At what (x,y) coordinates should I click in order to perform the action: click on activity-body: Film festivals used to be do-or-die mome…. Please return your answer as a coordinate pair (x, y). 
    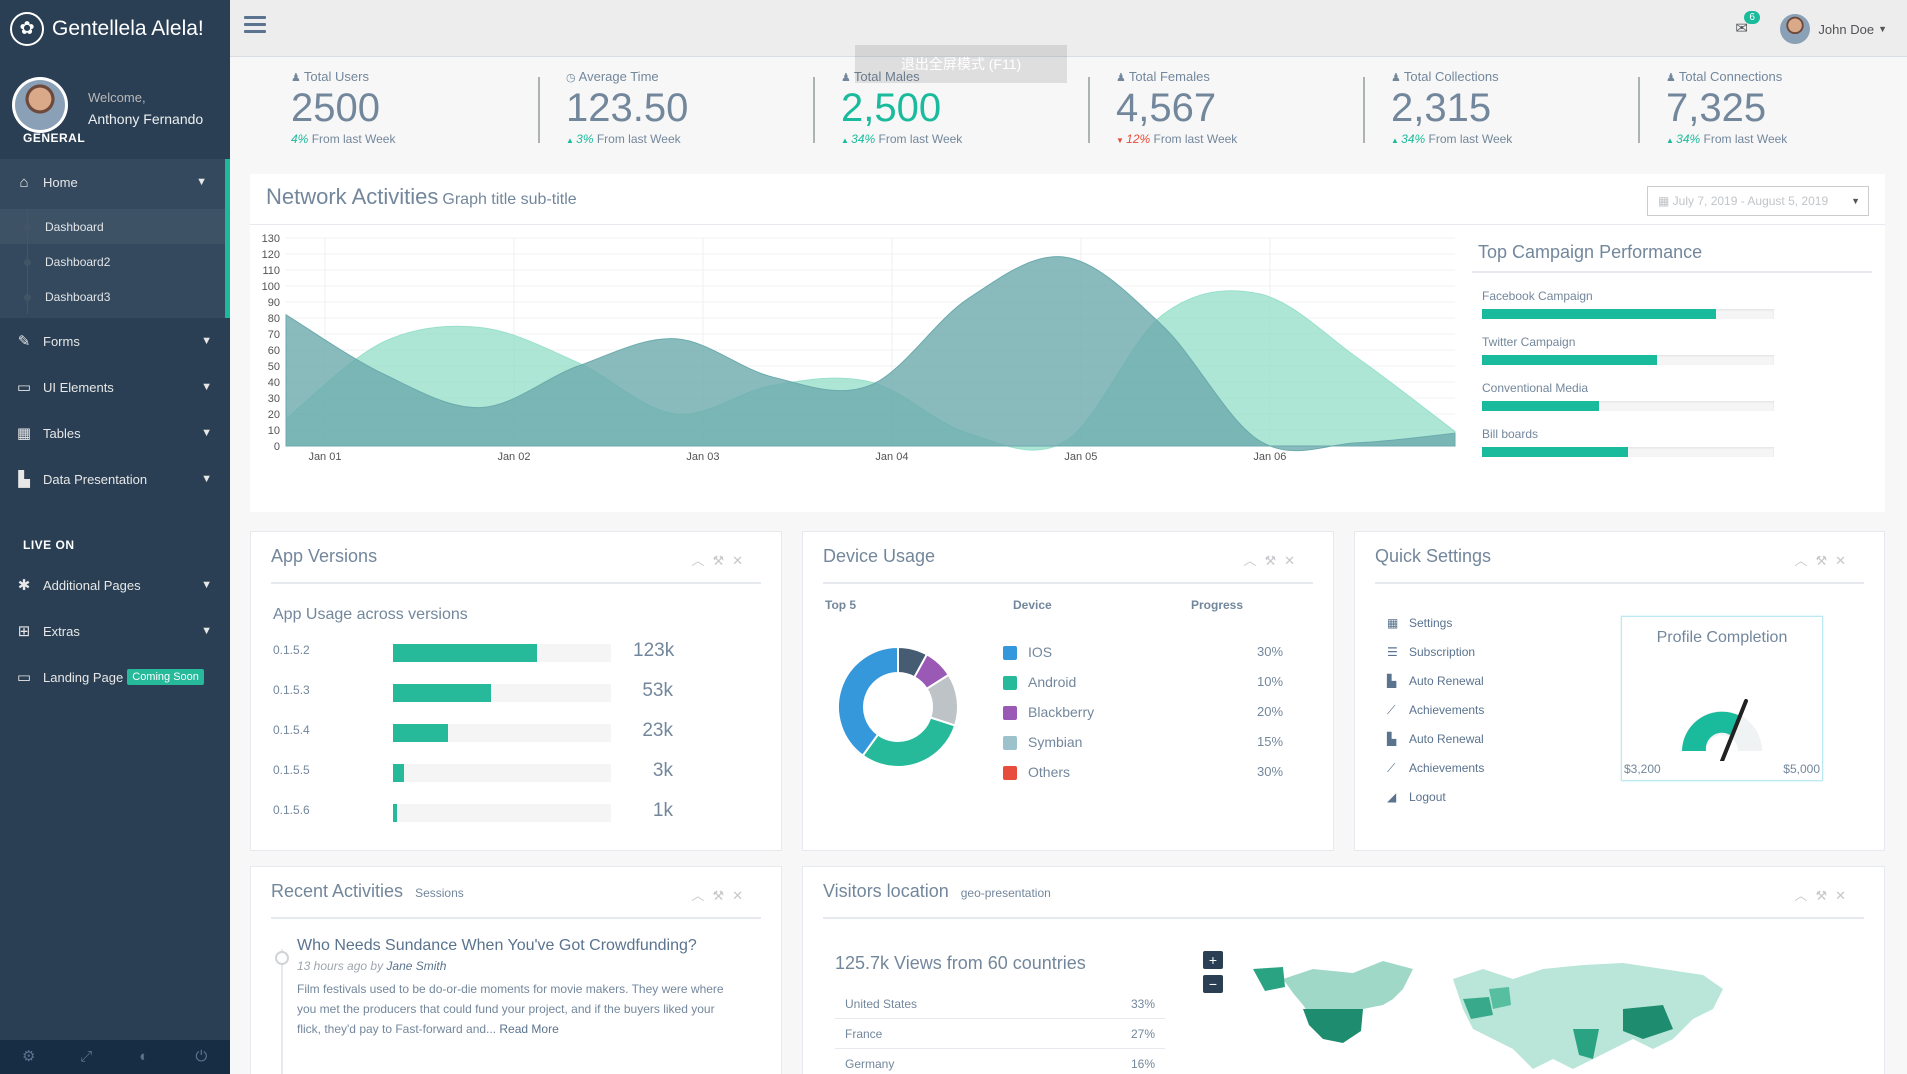
    Looking at the image, I should click on (510, 1009).